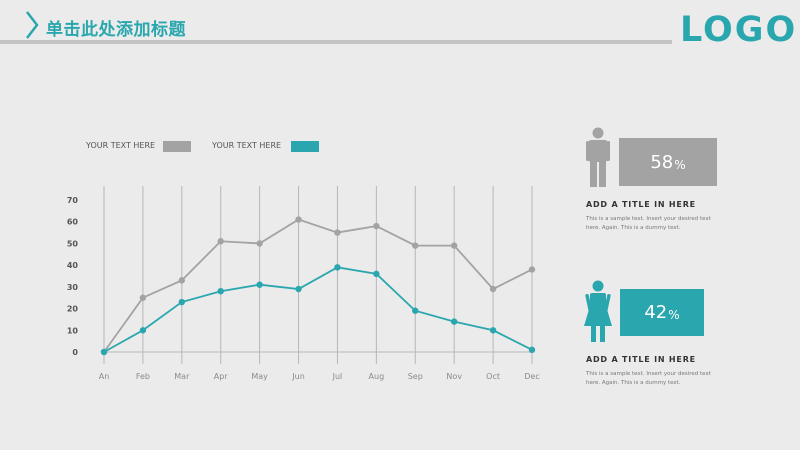  What do you see at coordinates (75, 352) in the screenshot?
I see `y-tick-label: 0` at bounding box center [75, 352].